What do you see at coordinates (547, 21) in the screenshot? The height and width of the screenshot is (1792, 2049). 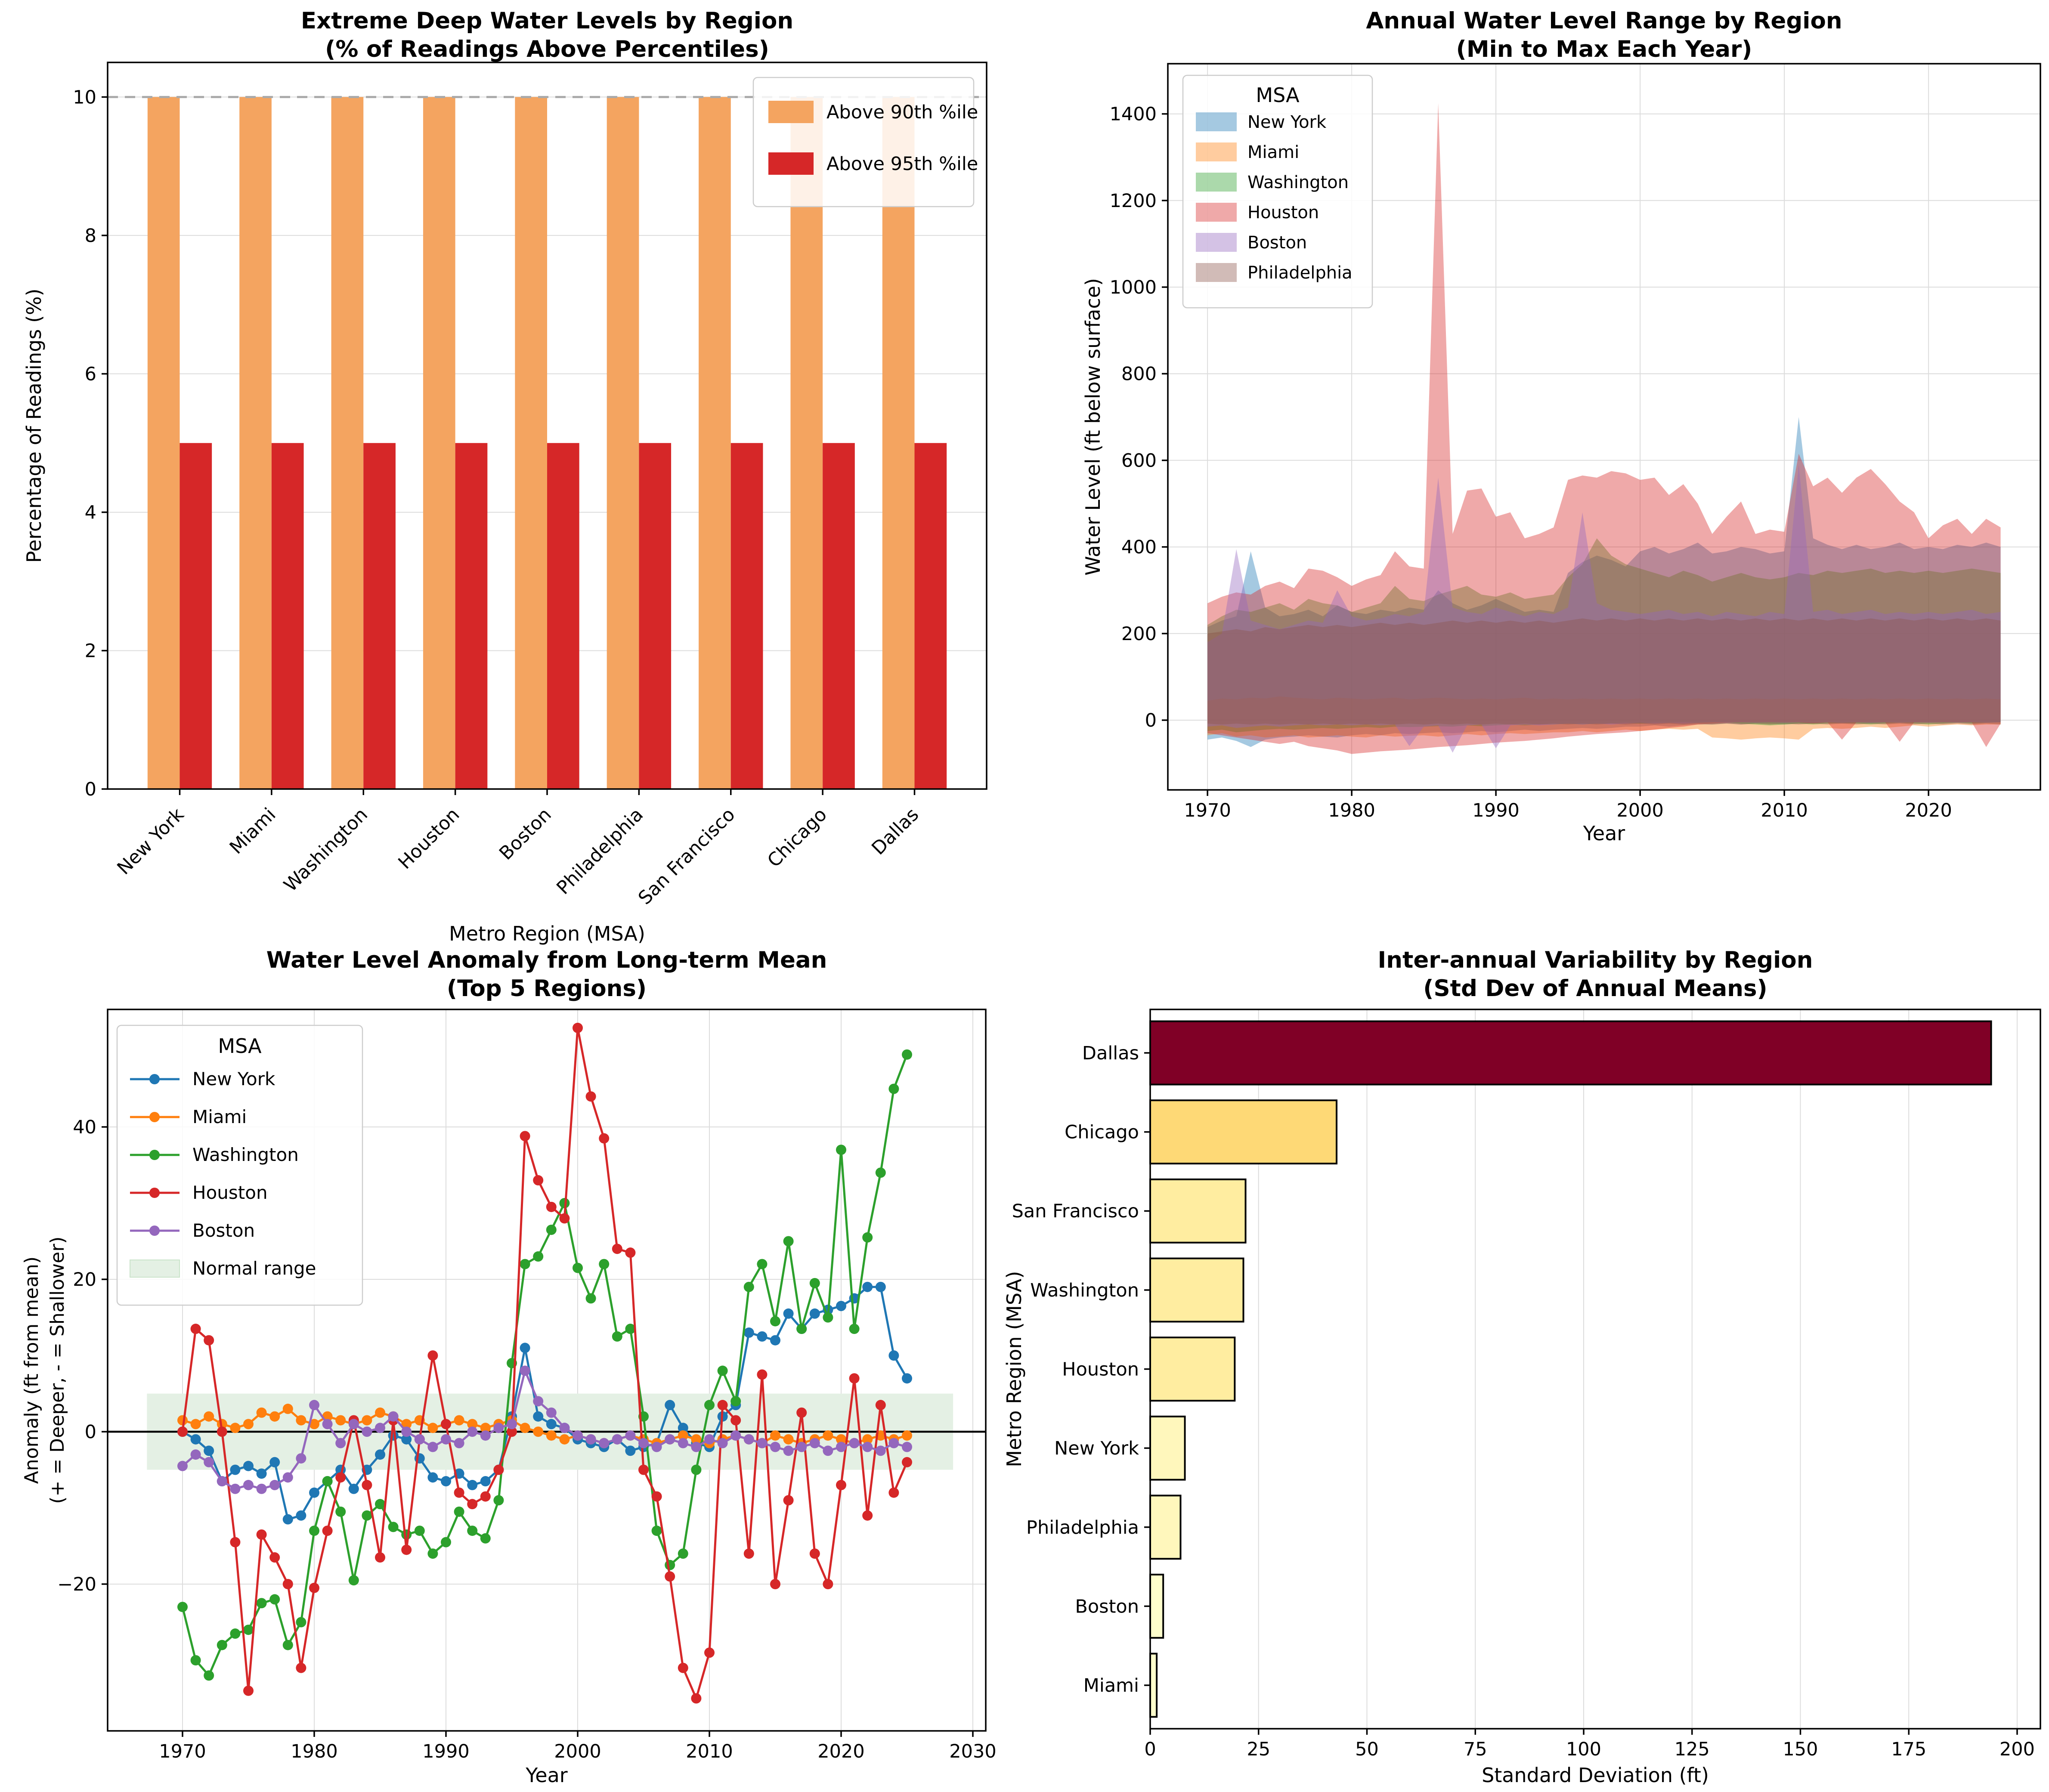 I see `chart1-title: Extreme Deep Water Levels by Region` at bounding box center [547, 21].